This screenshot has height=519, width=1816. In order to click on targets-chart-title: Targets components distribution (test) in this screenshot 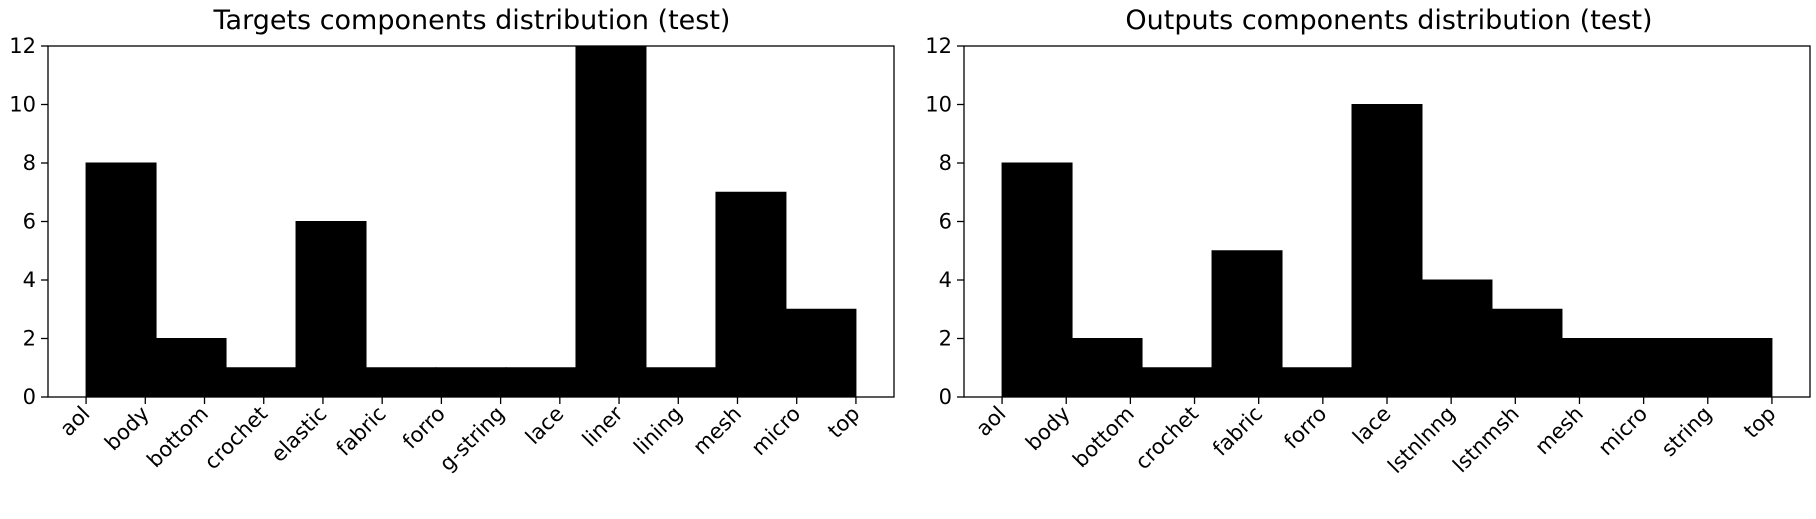, I will do `click(472, 20)`.